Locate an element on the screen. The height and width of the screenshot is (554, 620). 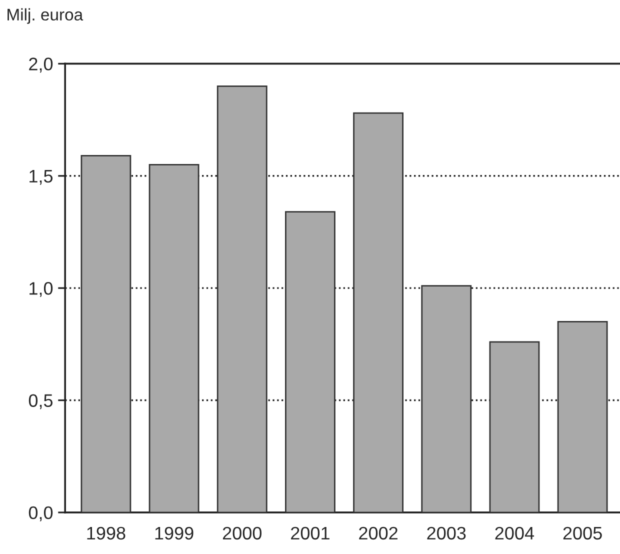
x-tick-label: 2001 is located at coordinates (310, 533).